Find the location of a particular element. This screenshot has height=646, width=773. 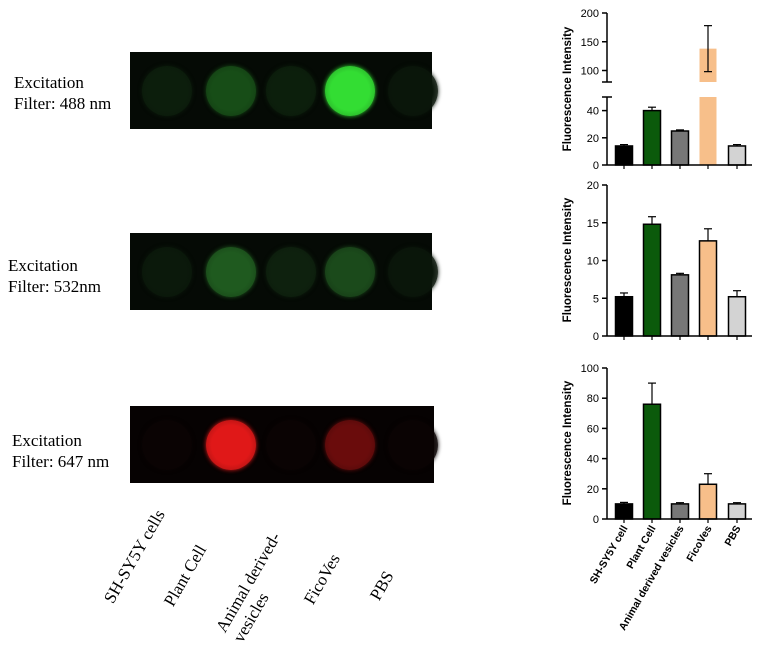

y-tick-label-c1: 150 is located at coordinates (590, 43).